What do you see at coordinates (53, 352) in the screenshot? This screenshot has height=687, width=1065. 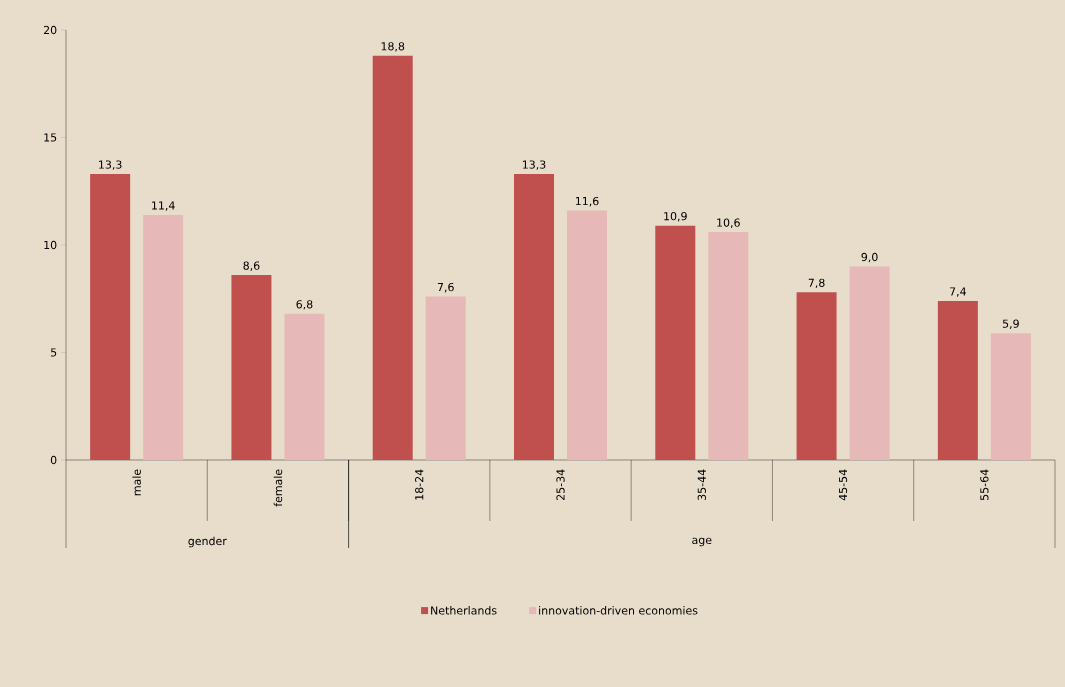 I see `y-tick-label: 5` at bounding box center [53, 352].